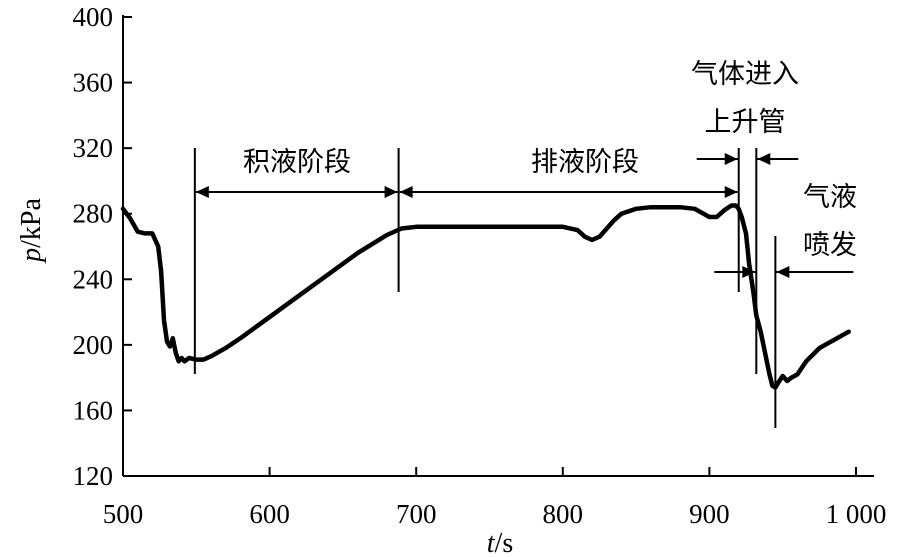  What do you see at coordinates (764, 159) in the screenshot?
I see `arrow-phase3-right-head` at bounding box center [764, 159].